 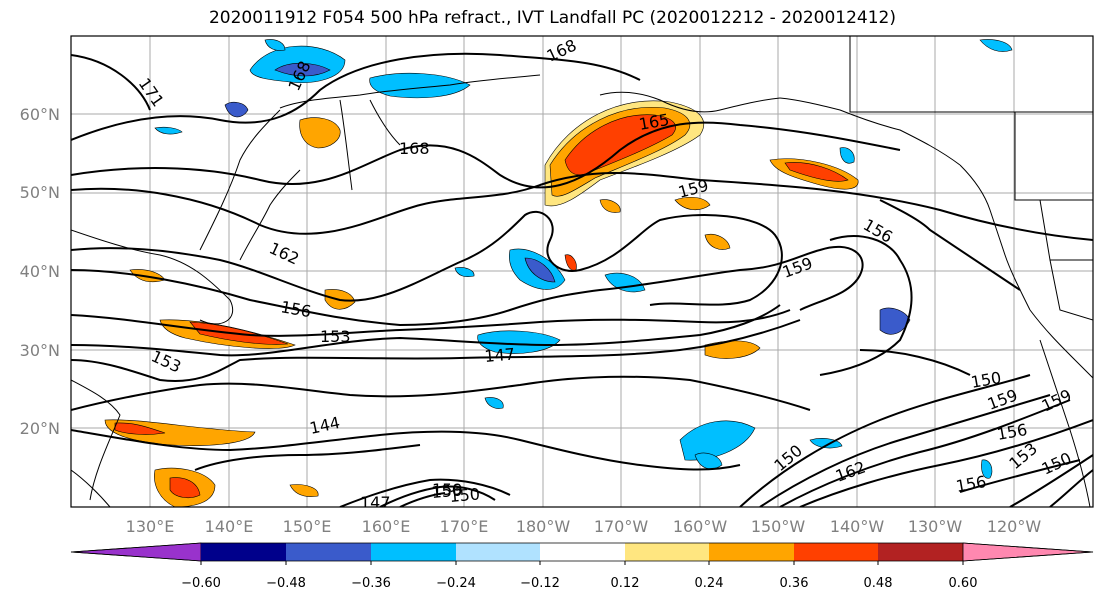 What do you see at coordinates (307, 526) in the screenshot?
I see `lon-tick-label: 150°E` at bounding box center [307, 526].